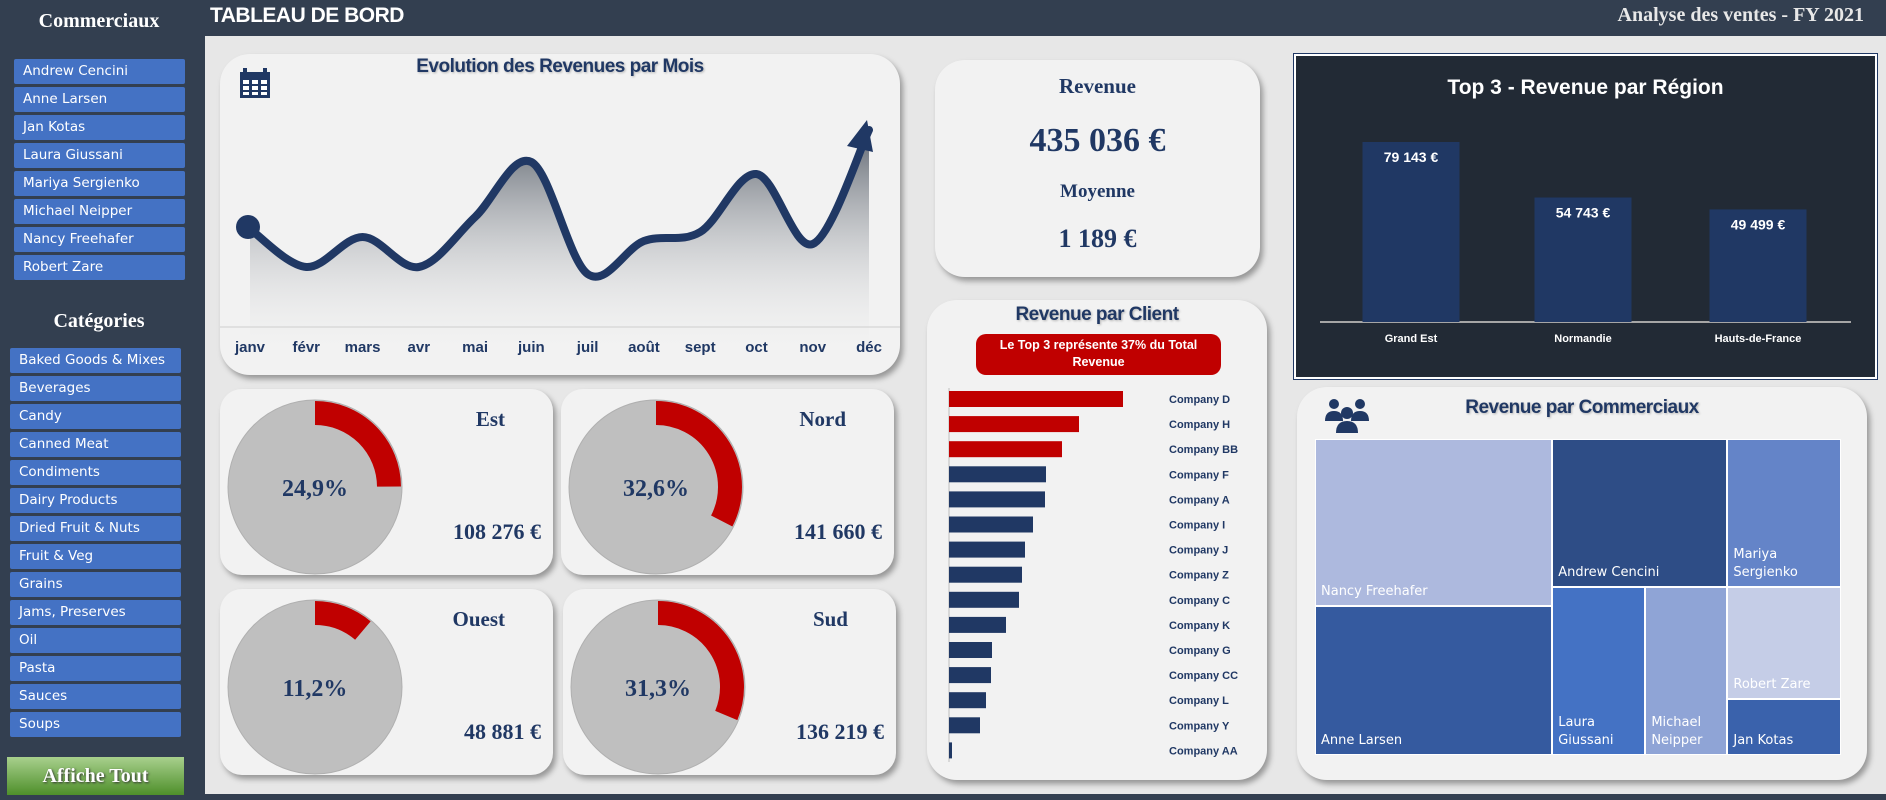 This screenshot has height=800, width=1886. What do you see at coordinates (1740, 15) in the screenshot?
I see `page-subtitle: Analyse des ventes - FY 2021` at bounding box center [1740, 15].